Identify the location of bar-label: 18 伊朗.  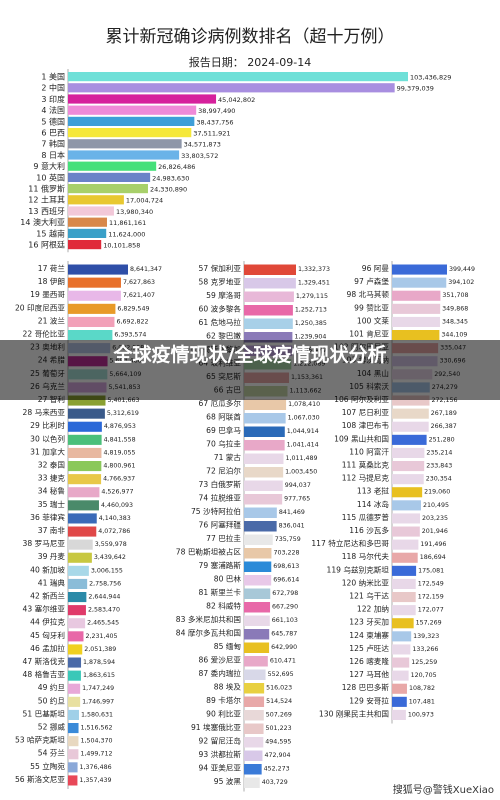
(51, 281).